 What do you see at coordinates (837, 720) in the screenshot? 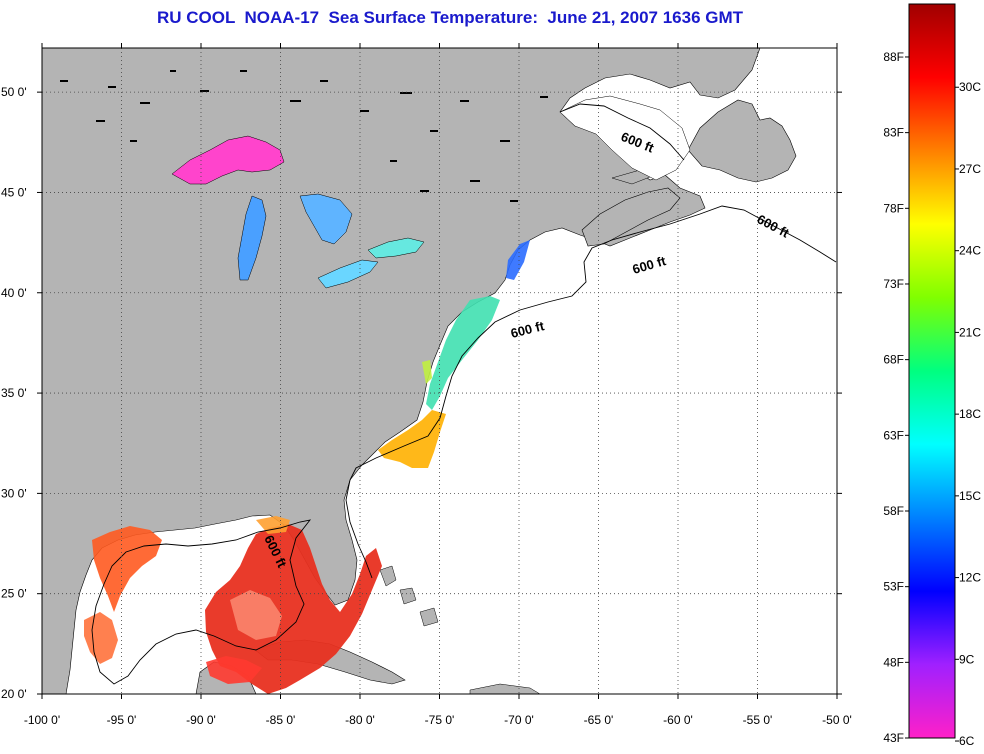
I see `lon-tick-label: -50 0'` at bounding box center [837, 720].